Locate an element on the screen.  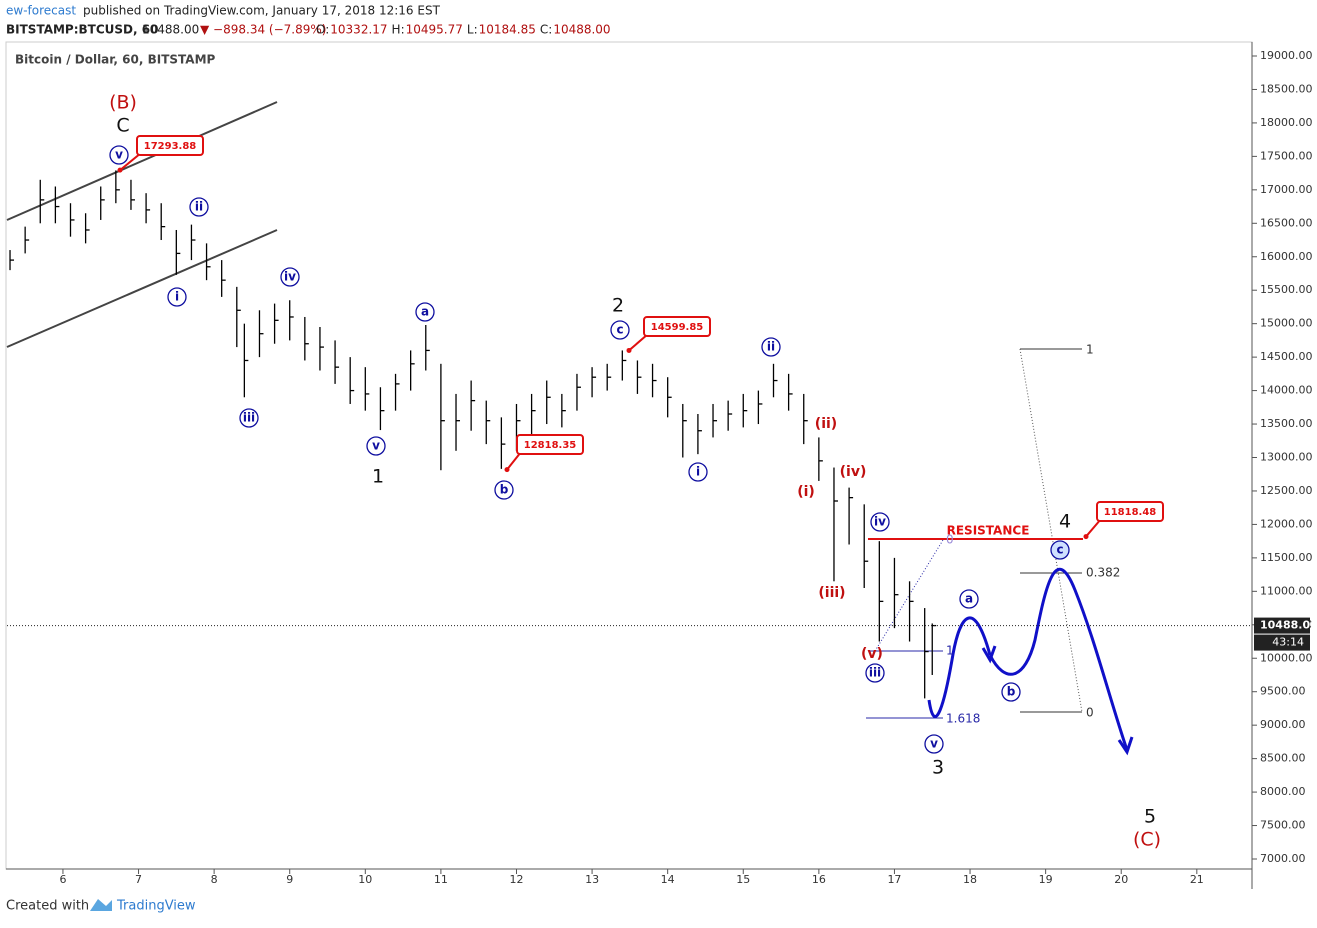
x-tick-label: 13 is located at coordinates (592, 879).